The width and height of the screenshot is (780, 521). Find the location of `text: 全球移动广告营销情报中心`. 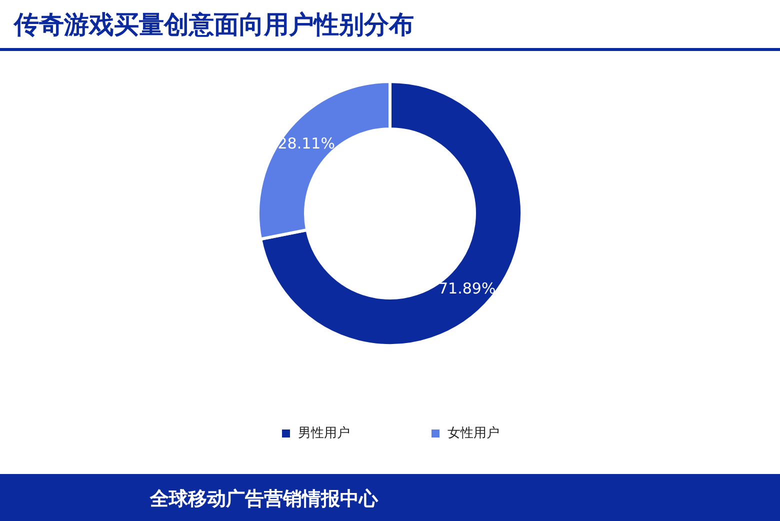

text: 全球移动广告营销情报中心 is located at coordinates (264, 499).